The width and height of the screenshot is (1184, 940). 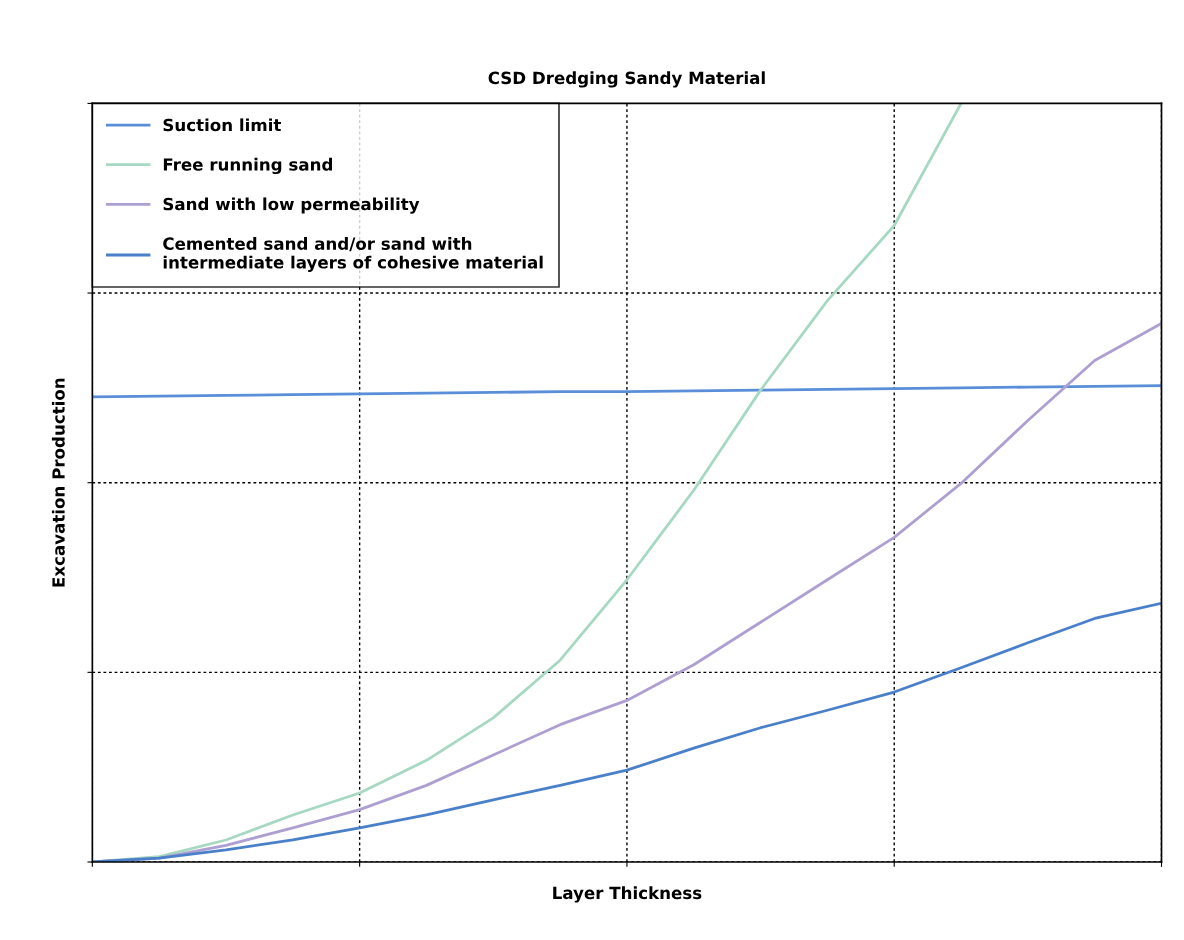 I want to click on chart-title: CSD Dredging Sandy Material, so click(x=626, y=79).